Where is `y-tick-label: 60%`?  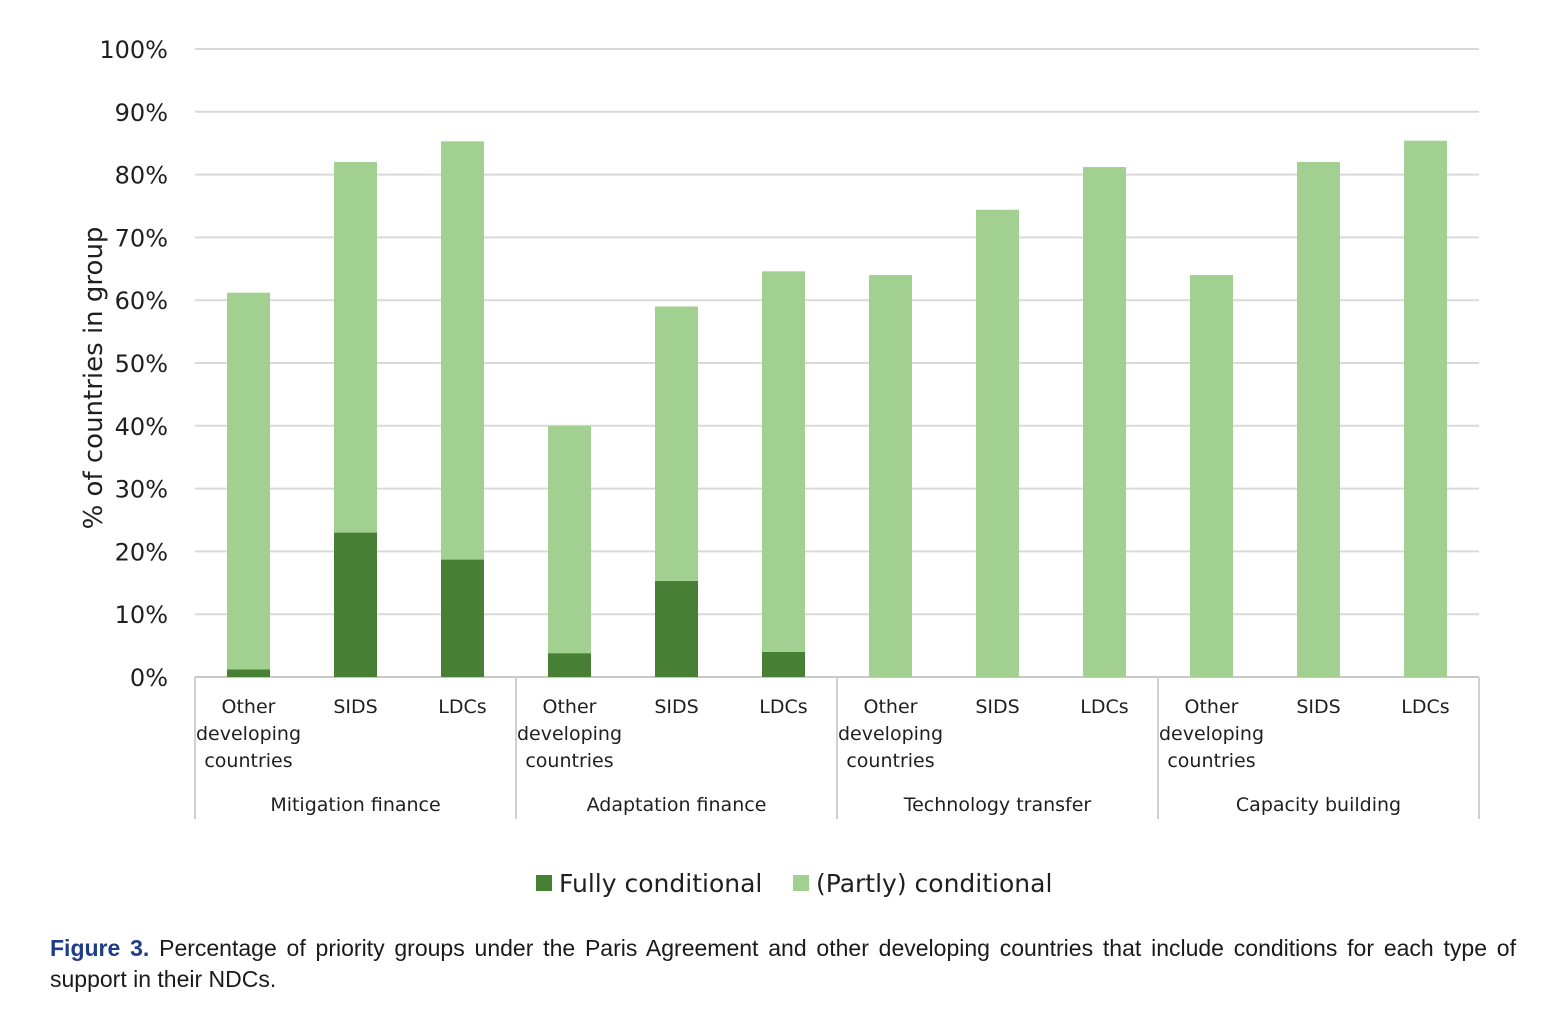
y-tick-label: 60% is located at coordinates (141, 301).